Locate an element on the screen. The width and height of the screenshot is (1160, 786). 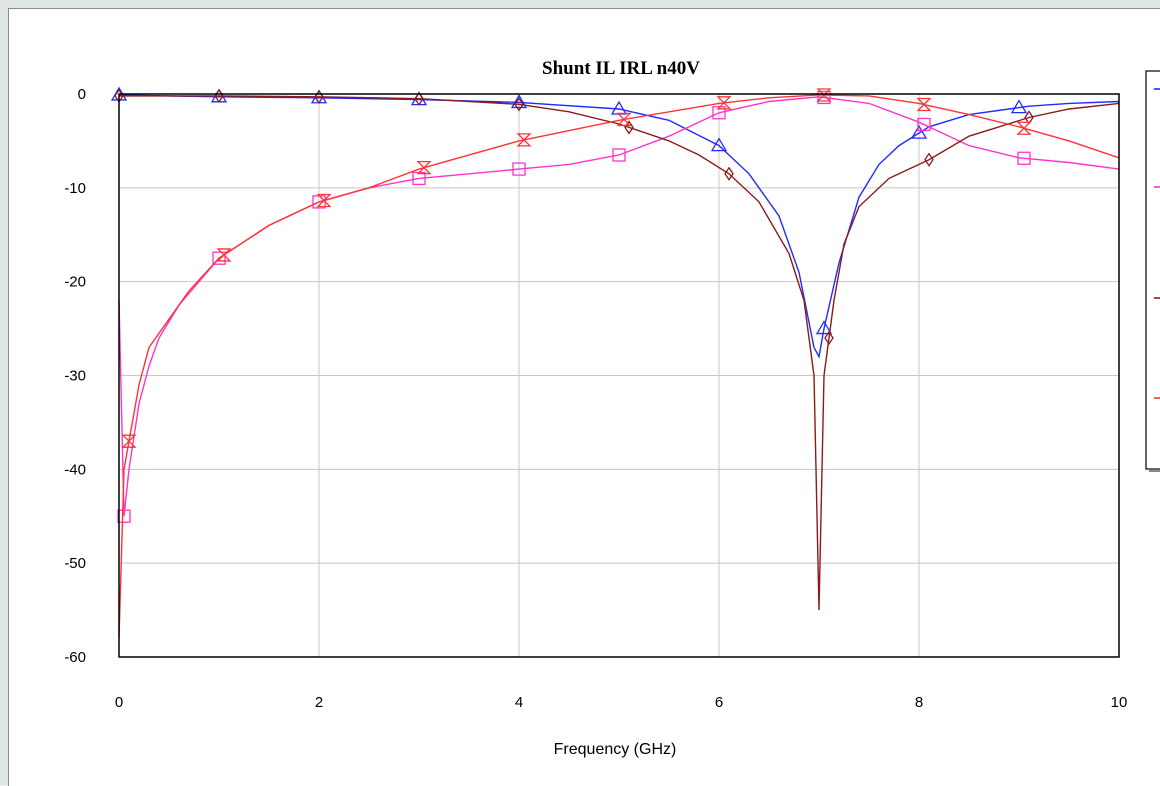
legend-frame is located at coordinates (1152, 270).